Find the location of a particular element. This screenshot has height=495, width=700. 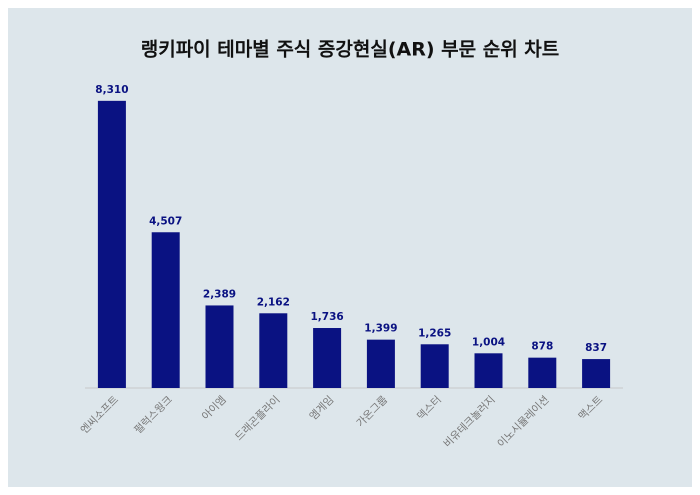

value-label: 1,265 is located at coordinates (434, 333).